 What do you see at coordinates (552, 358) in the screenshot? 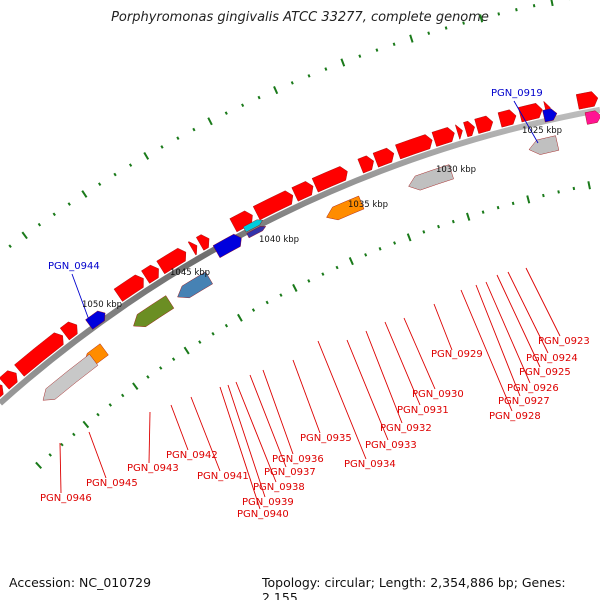
I see `gene-label: PGN_0924` at bounding box center [552, 358].